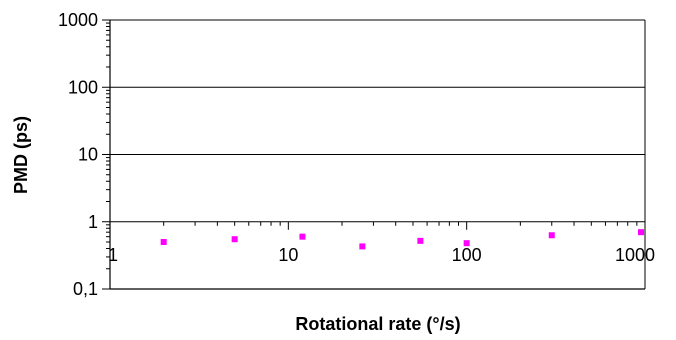  What do you see at coordinates (381, 255) in the screenshot?
I see `x-tick-labels: 1 10 100 1000` at bounding box center [381, 255].